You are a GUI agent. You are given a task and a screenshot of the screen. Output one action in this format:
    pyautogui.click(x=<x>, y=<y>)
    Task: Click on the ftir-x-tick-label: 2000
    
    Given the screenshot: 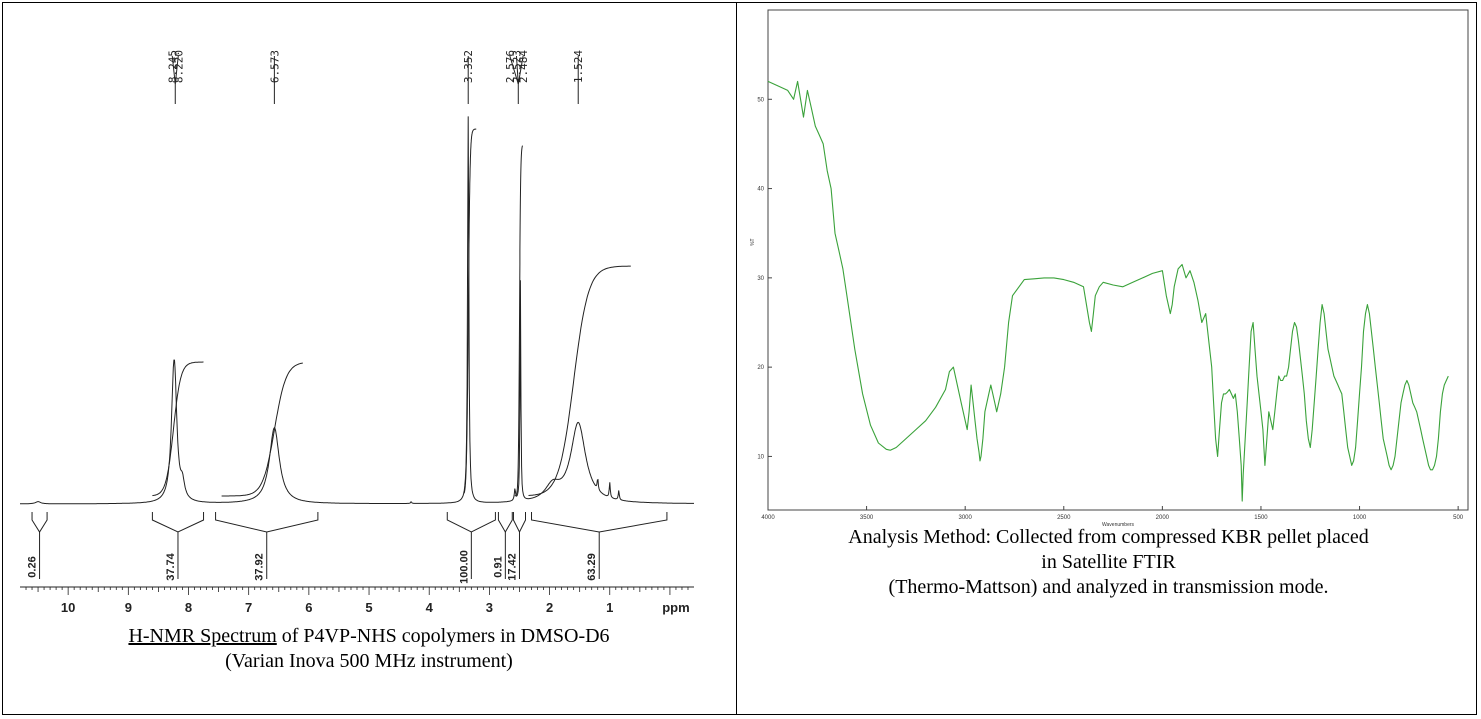 What is the action you would take?
    pyautogui.click(x=1163, y=518)
    